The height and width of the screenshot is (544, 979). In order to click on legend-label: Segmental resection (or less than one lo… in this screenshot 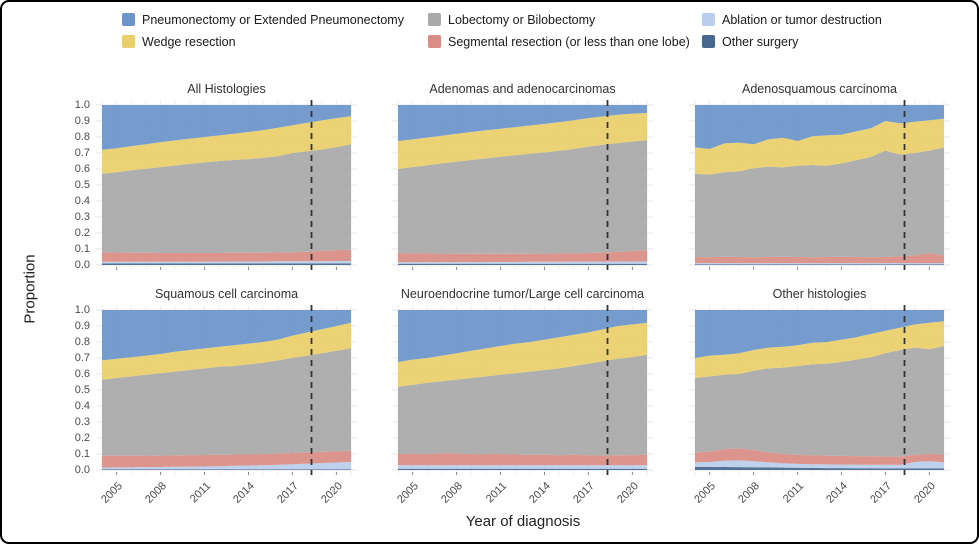, I will do `click(569, 42)`.